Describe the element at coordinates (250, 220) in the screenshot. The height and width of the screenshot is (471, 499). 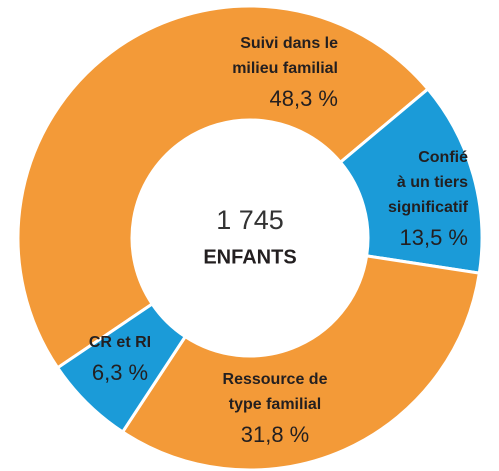
I see `center-value: 1 745` at that location.